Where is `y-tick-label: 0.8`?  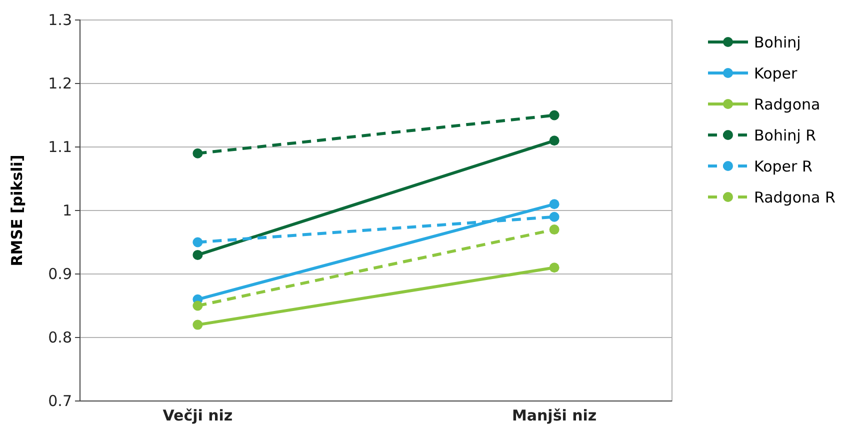 y-tick-label: 0.8 is located at coordinates (60, 337).